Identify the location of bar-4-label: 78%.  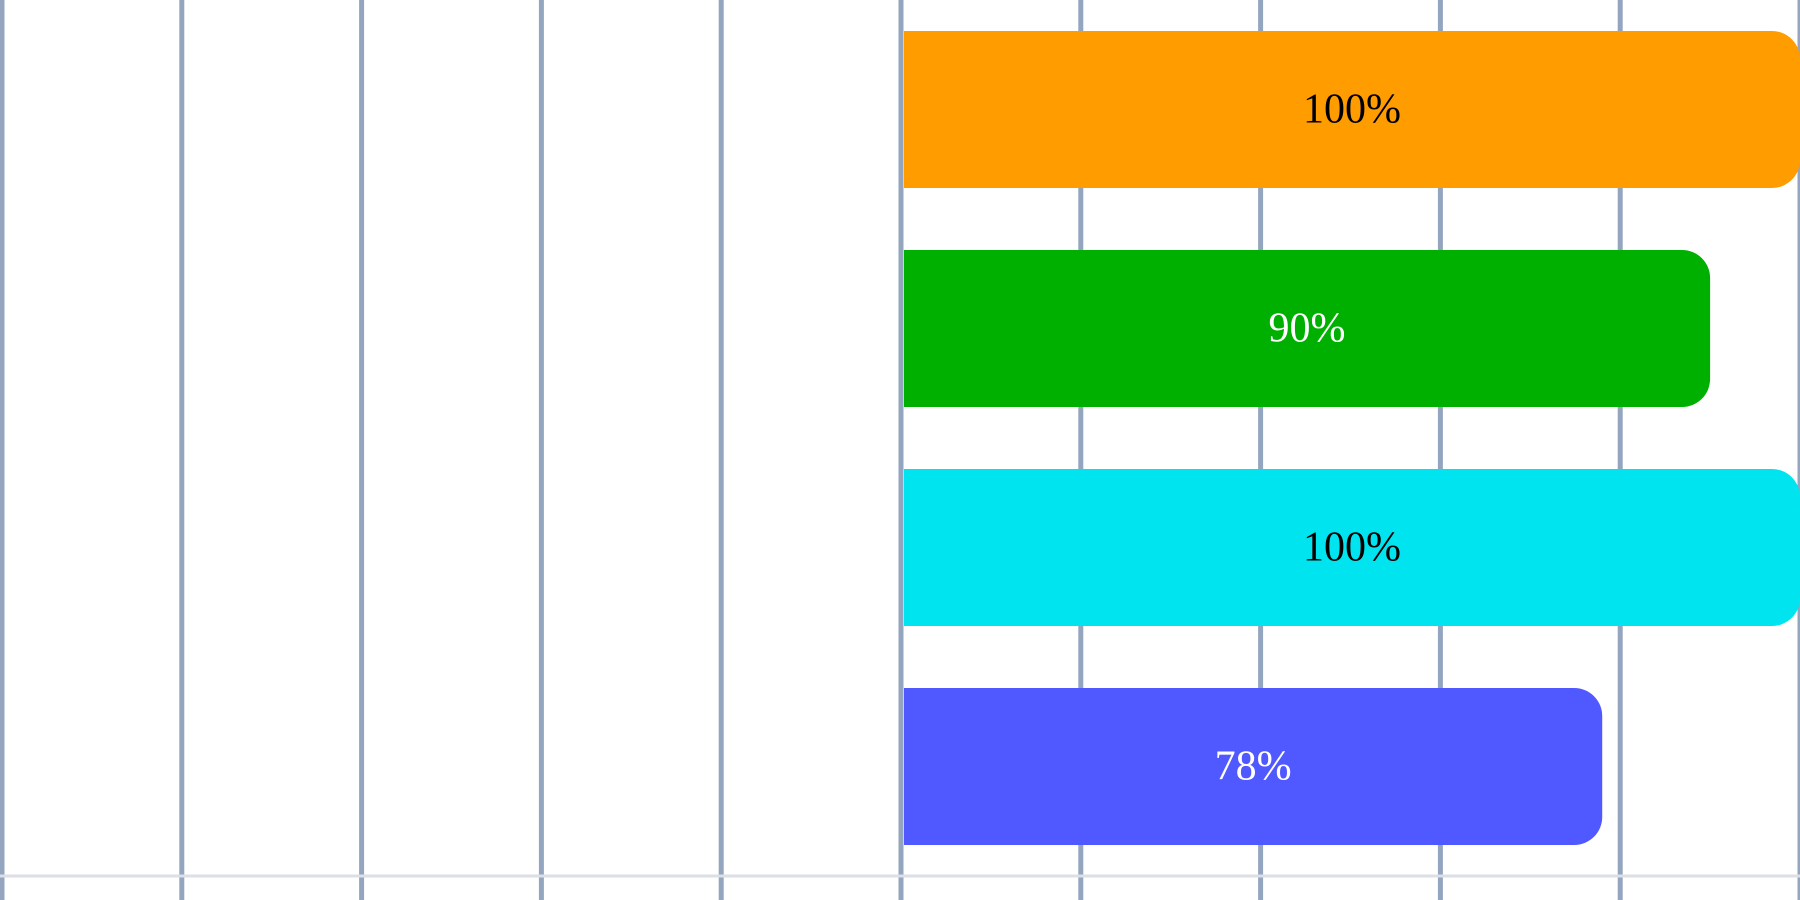
(1253, 767).